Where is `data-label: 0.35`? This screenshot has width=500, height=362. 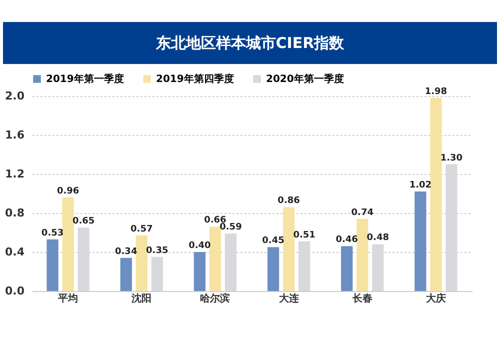 data-label: 0.35 is located at coordinates (157, 251).